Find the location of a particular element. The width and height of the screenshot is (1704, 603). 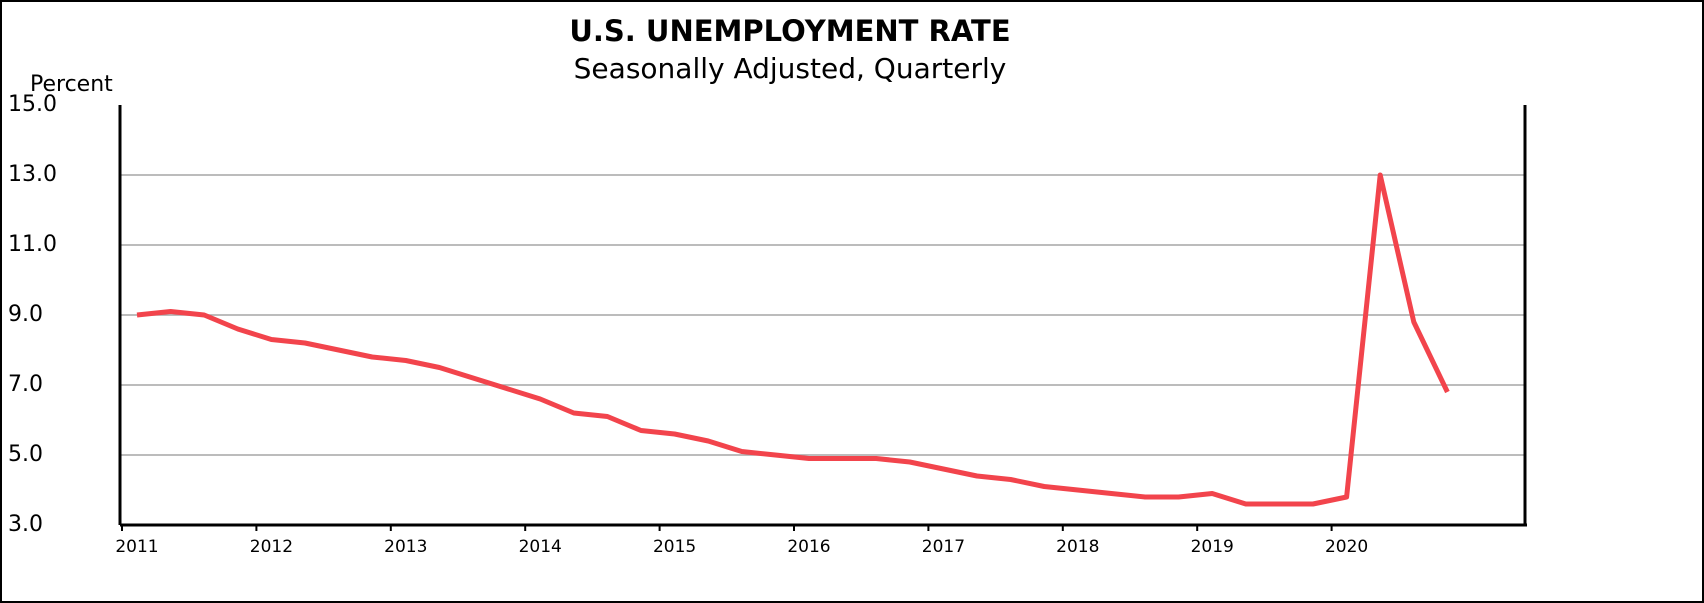

x-tick-label: 2012 is located at coordinates (271, 547).